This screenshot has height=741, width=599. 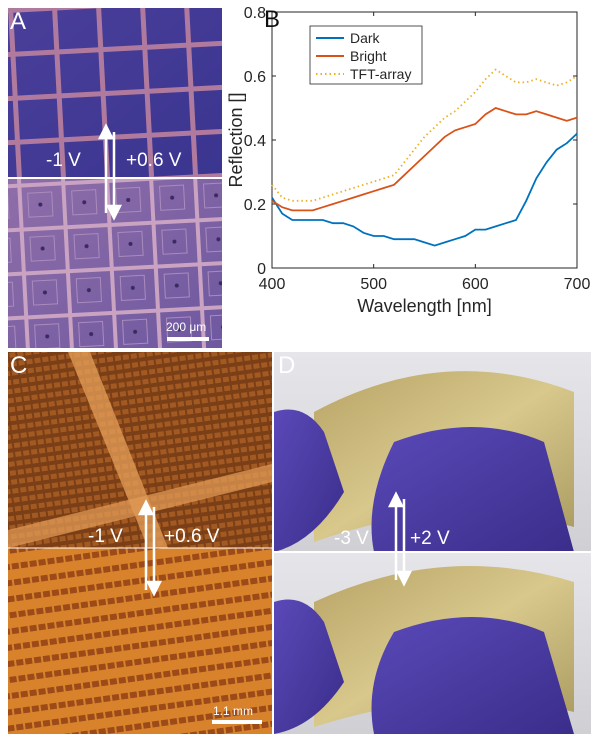 I want to click on x-axis-label: Wavelength [nm], so click(x=424, y=306).